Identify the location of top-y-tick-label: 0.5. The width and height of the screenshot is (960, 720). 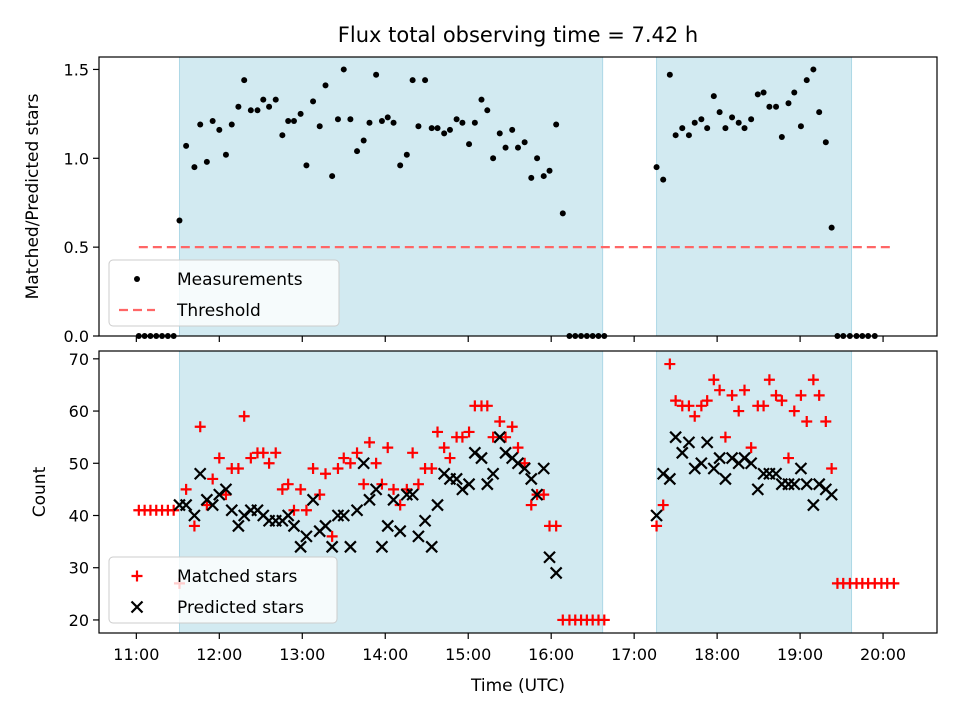
(76, 247).